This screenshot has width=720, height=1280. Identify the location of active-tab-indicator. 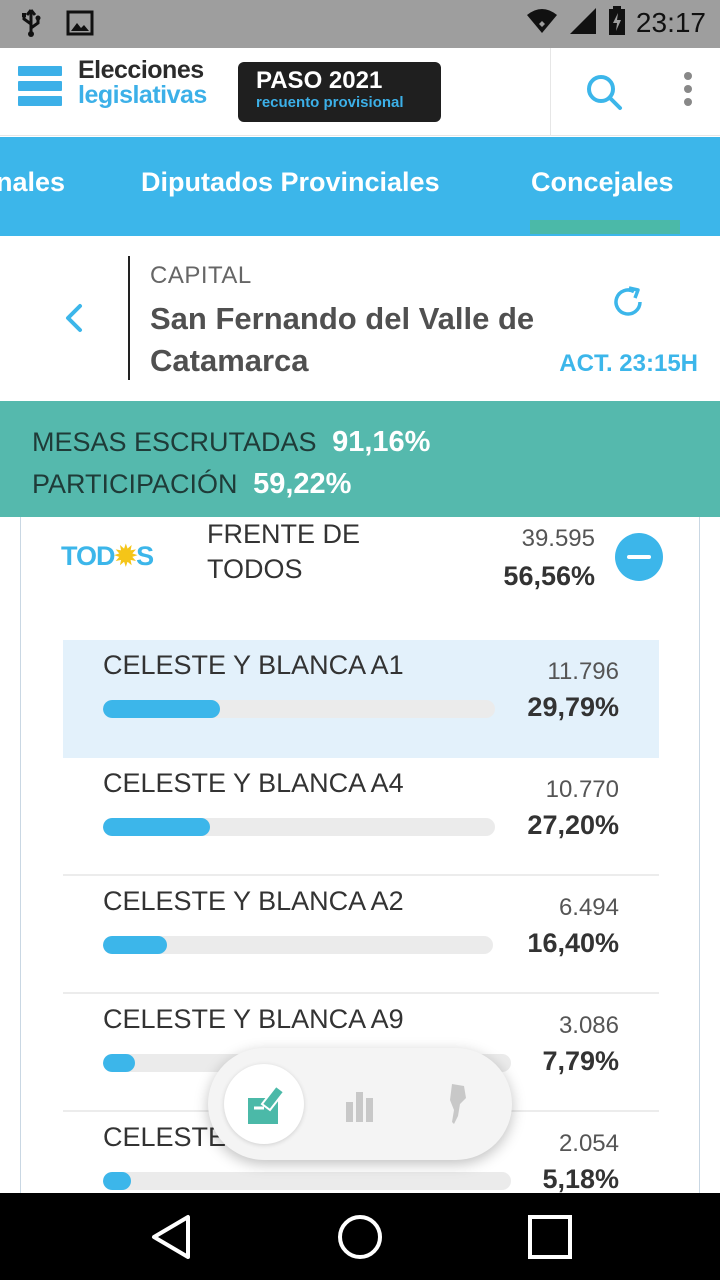
(605, 227).